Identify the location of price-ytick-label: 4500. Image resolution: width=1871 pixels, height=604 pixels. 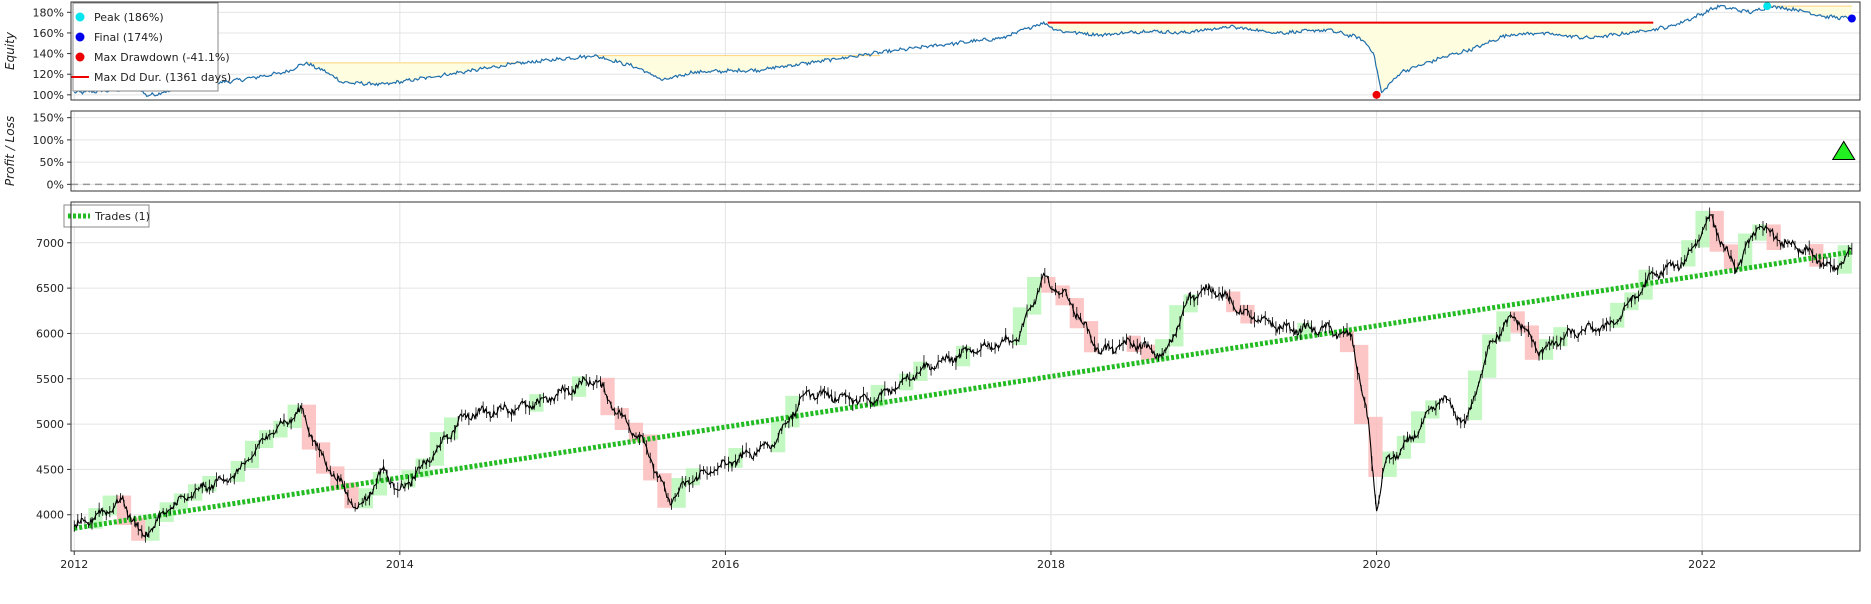
(50, 469).